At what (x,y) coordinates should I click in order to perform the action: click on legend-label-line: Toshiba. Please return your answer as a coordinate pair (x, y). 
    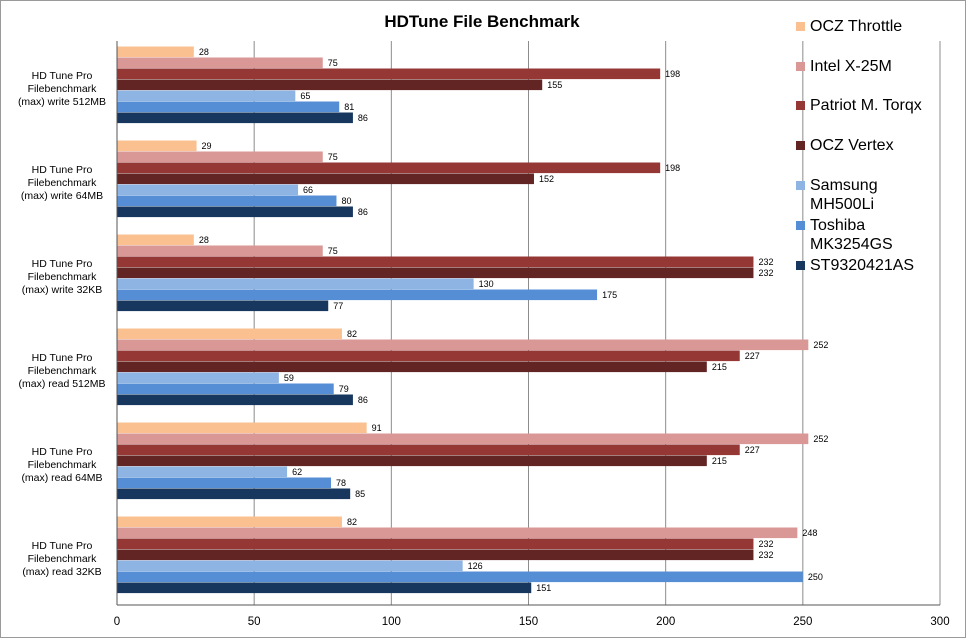
    Looking at the image, I should click on (837, 225).